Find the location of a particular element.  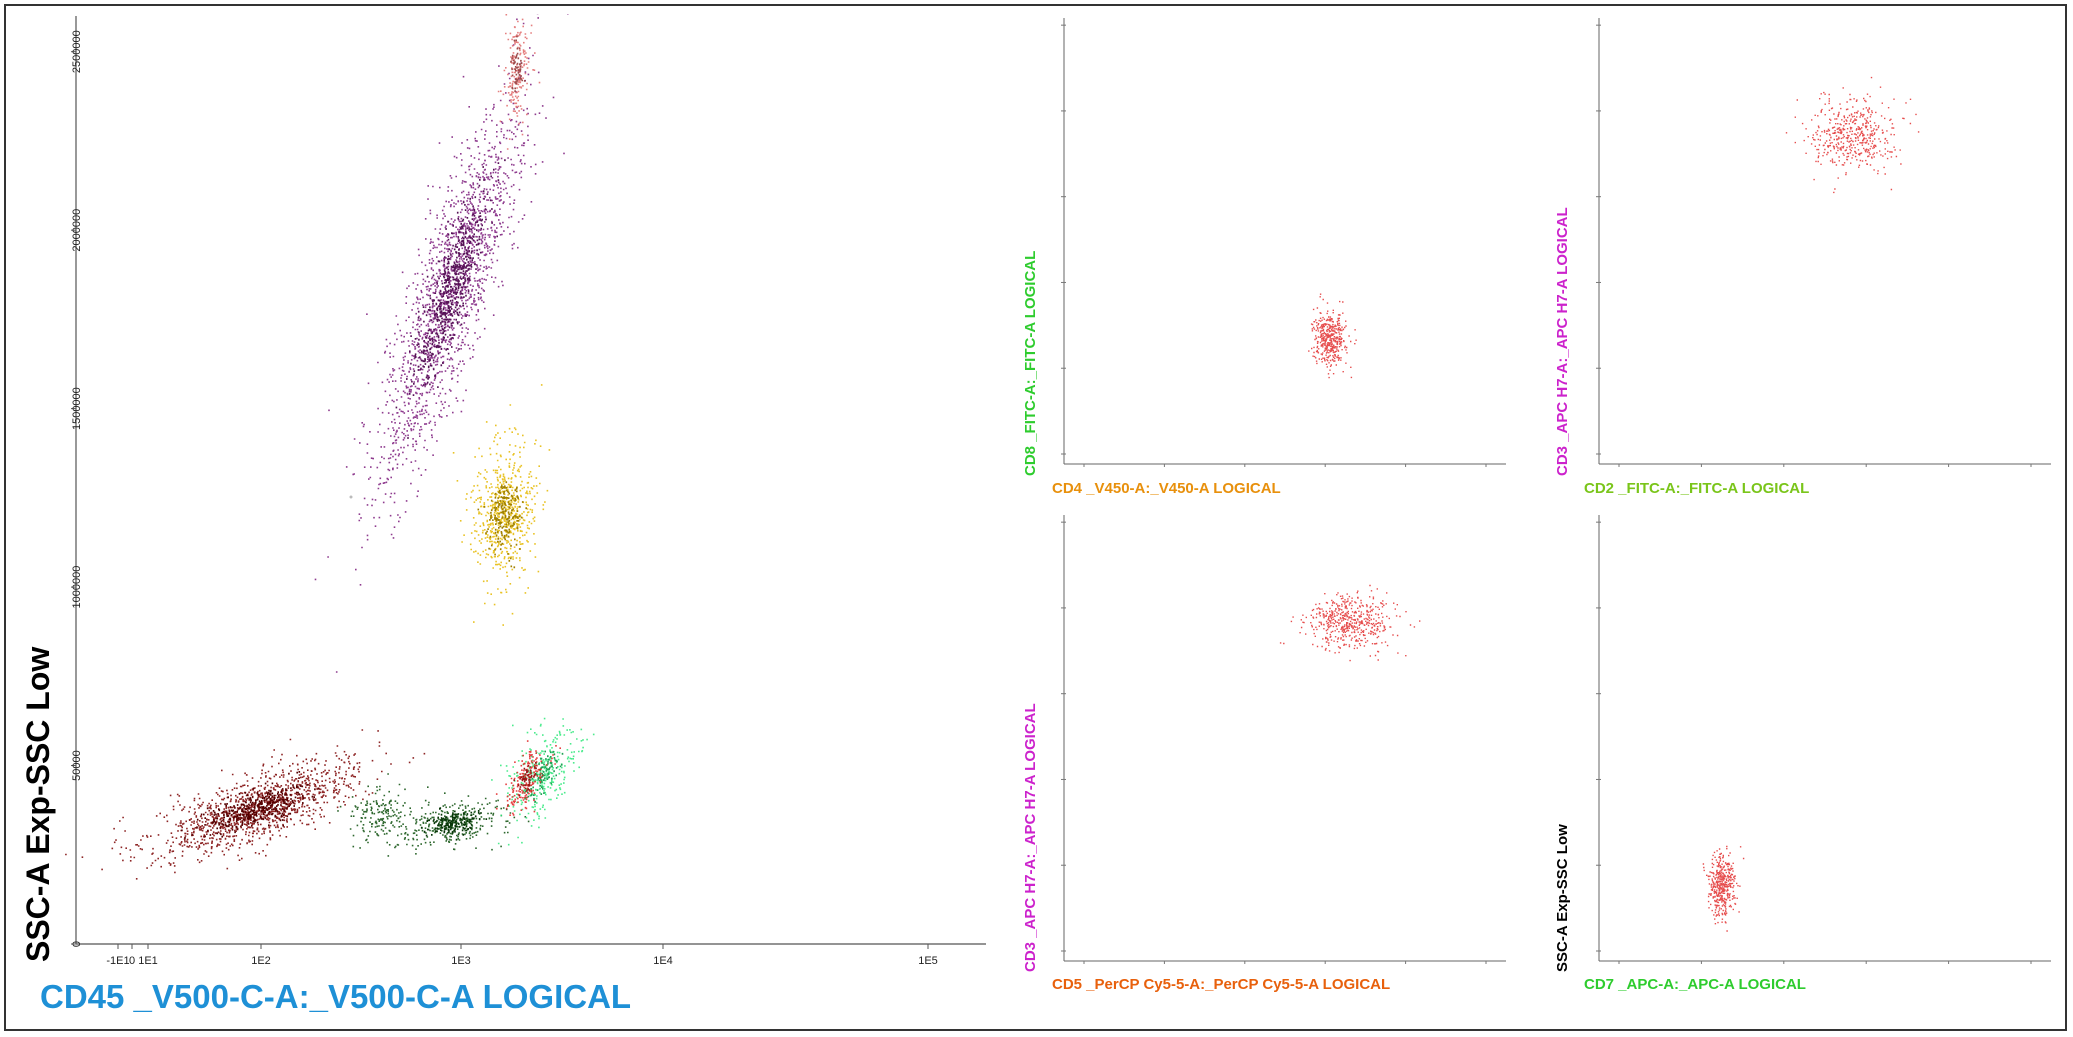

main-y-axis-label: SSC-A Exp-SSC Low is located at coordinates (38, 804).